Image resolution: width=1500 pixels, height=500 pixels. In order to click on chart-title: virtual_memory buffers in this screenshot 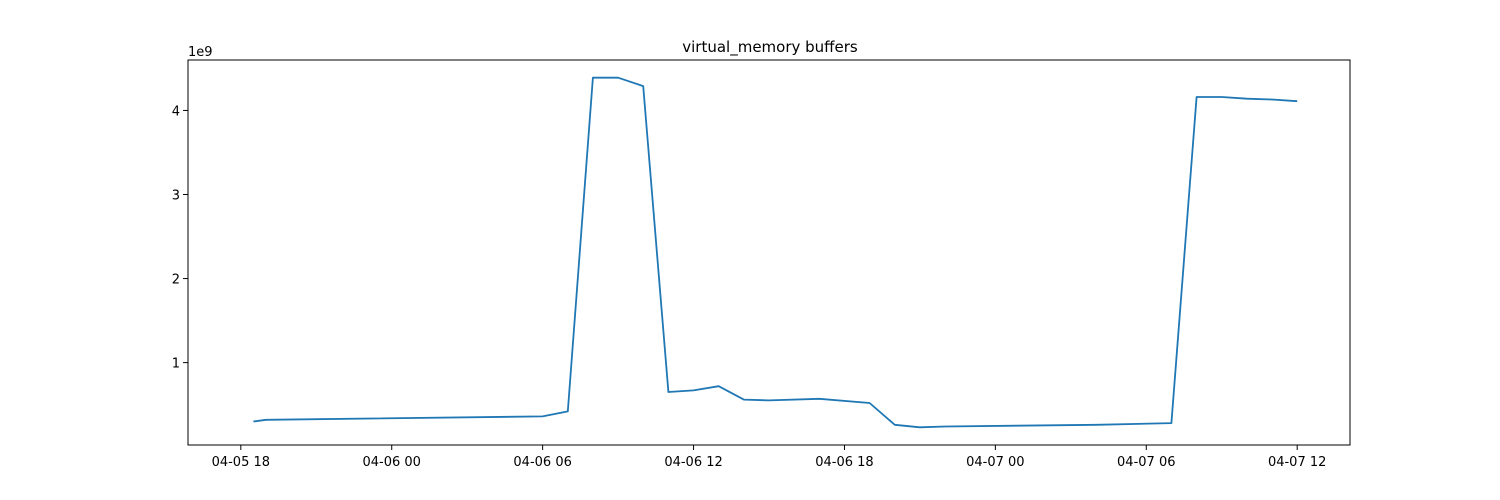, I will do `click(770, 47)`.